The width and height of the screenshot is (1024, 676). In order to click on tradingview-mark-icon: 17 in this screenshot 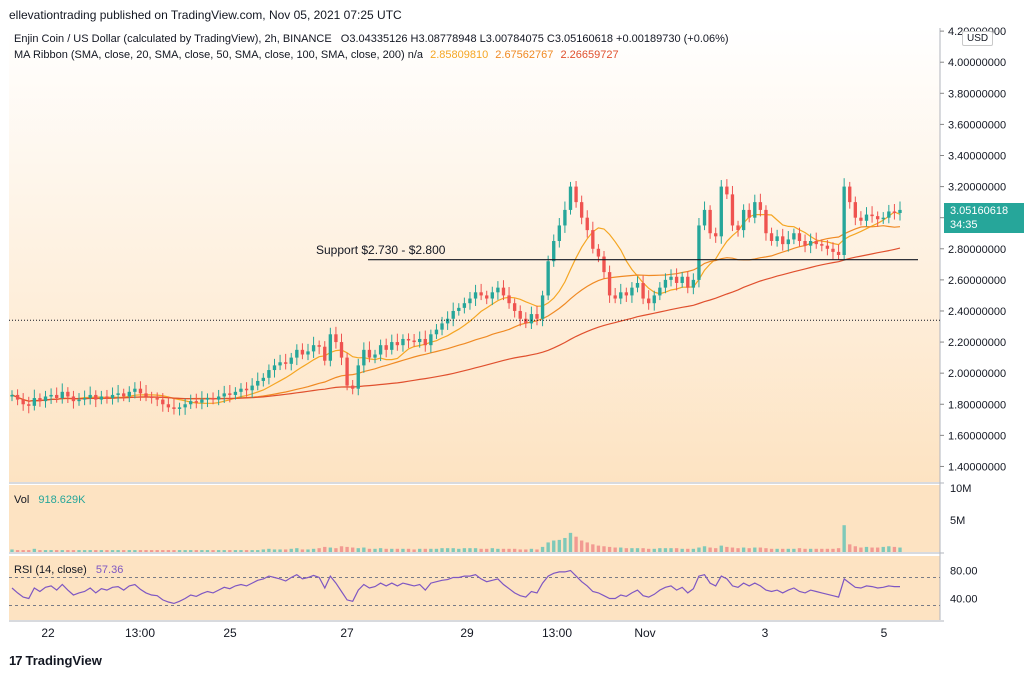, I will do `click(16, 660)`.